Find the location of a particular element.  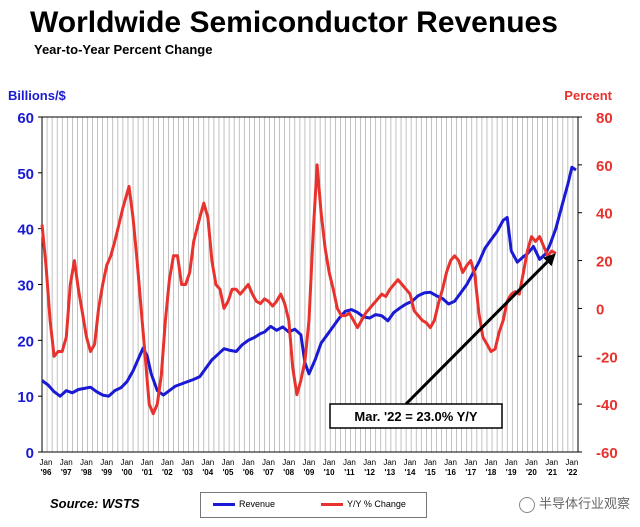

x-tick-year: '19 is located at coordinates (511, 472).